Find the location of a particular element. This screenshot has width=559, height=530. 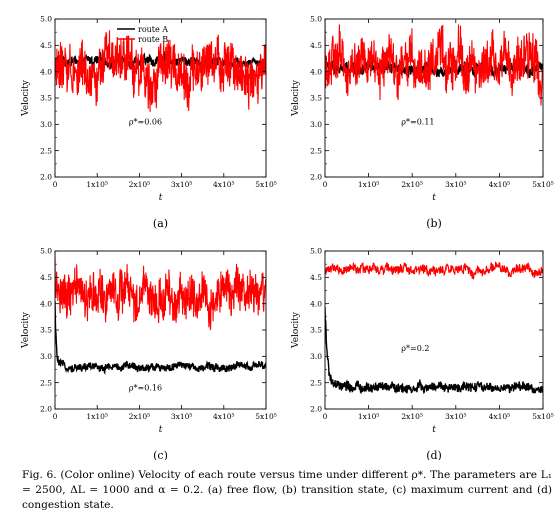

panel-label: (c) is located at coordinates (160, 454).